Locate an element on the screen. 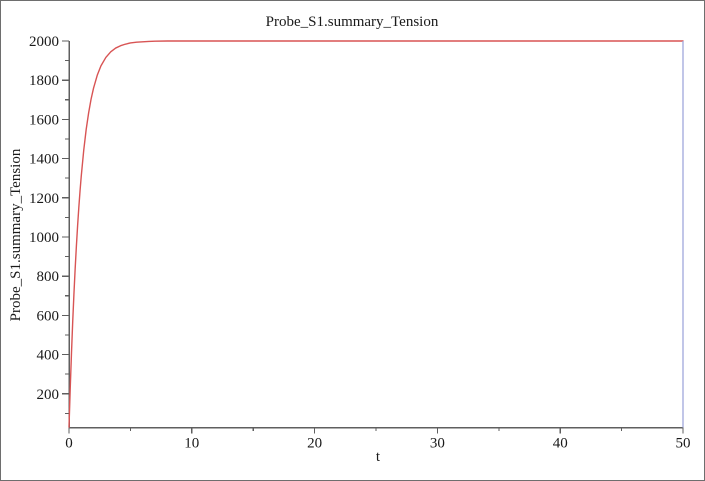 Image resolution: width=705 pixels, height=481 pixels. y-tick-label: 1400 is located at coordinates (44, 160).